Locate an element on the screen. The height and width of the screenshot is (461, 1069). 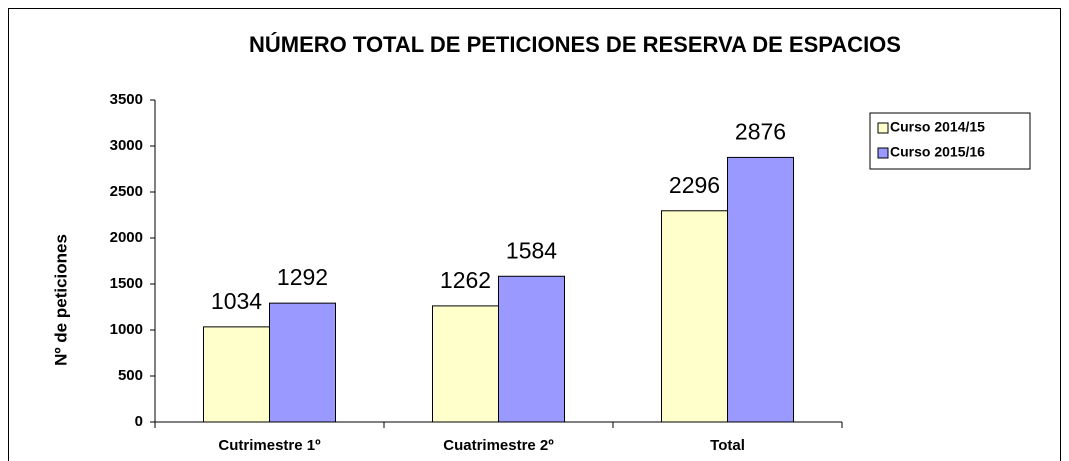
x-tick-label: Cuatrimestre 2º is located at coordinates (498, 445).